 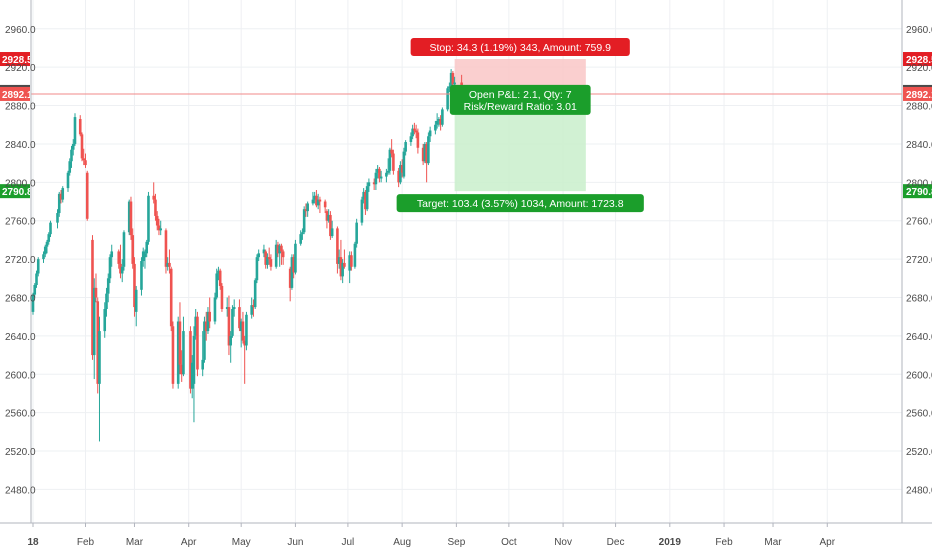 I want to click on stop-info-text: Stop: 34.3 (1.19%) 343, Amount: 759.9, so click(x=520, y=48).